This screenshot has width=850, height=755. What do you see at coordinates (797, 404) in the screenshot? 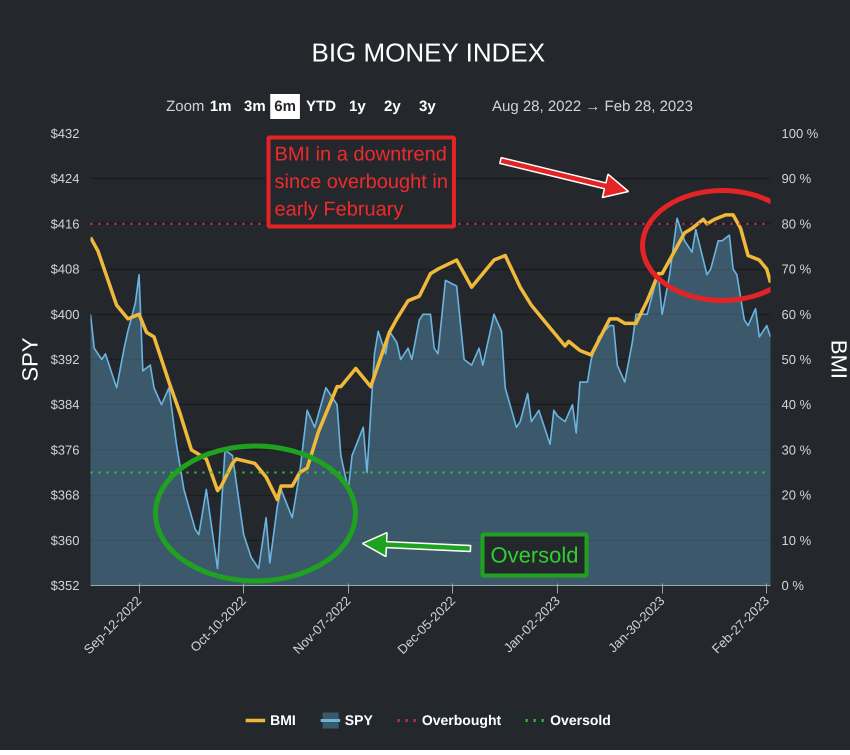
I see `y2-tick-label: 40 %` at bounding box center [797, 404].